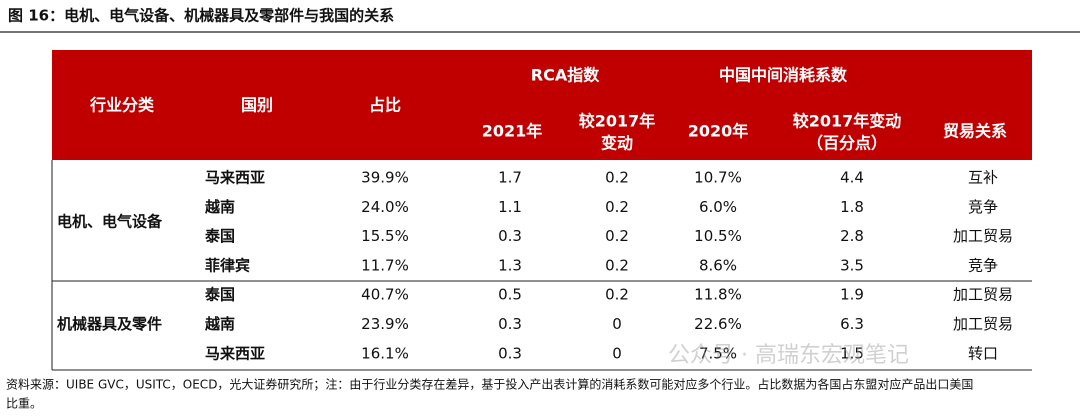 The height and width of the screenshot is (418, 1080). What do you see at coordinates (852, 178) in the screenshot?
I see `cell: 4.4` at bounding box center [852, 178].